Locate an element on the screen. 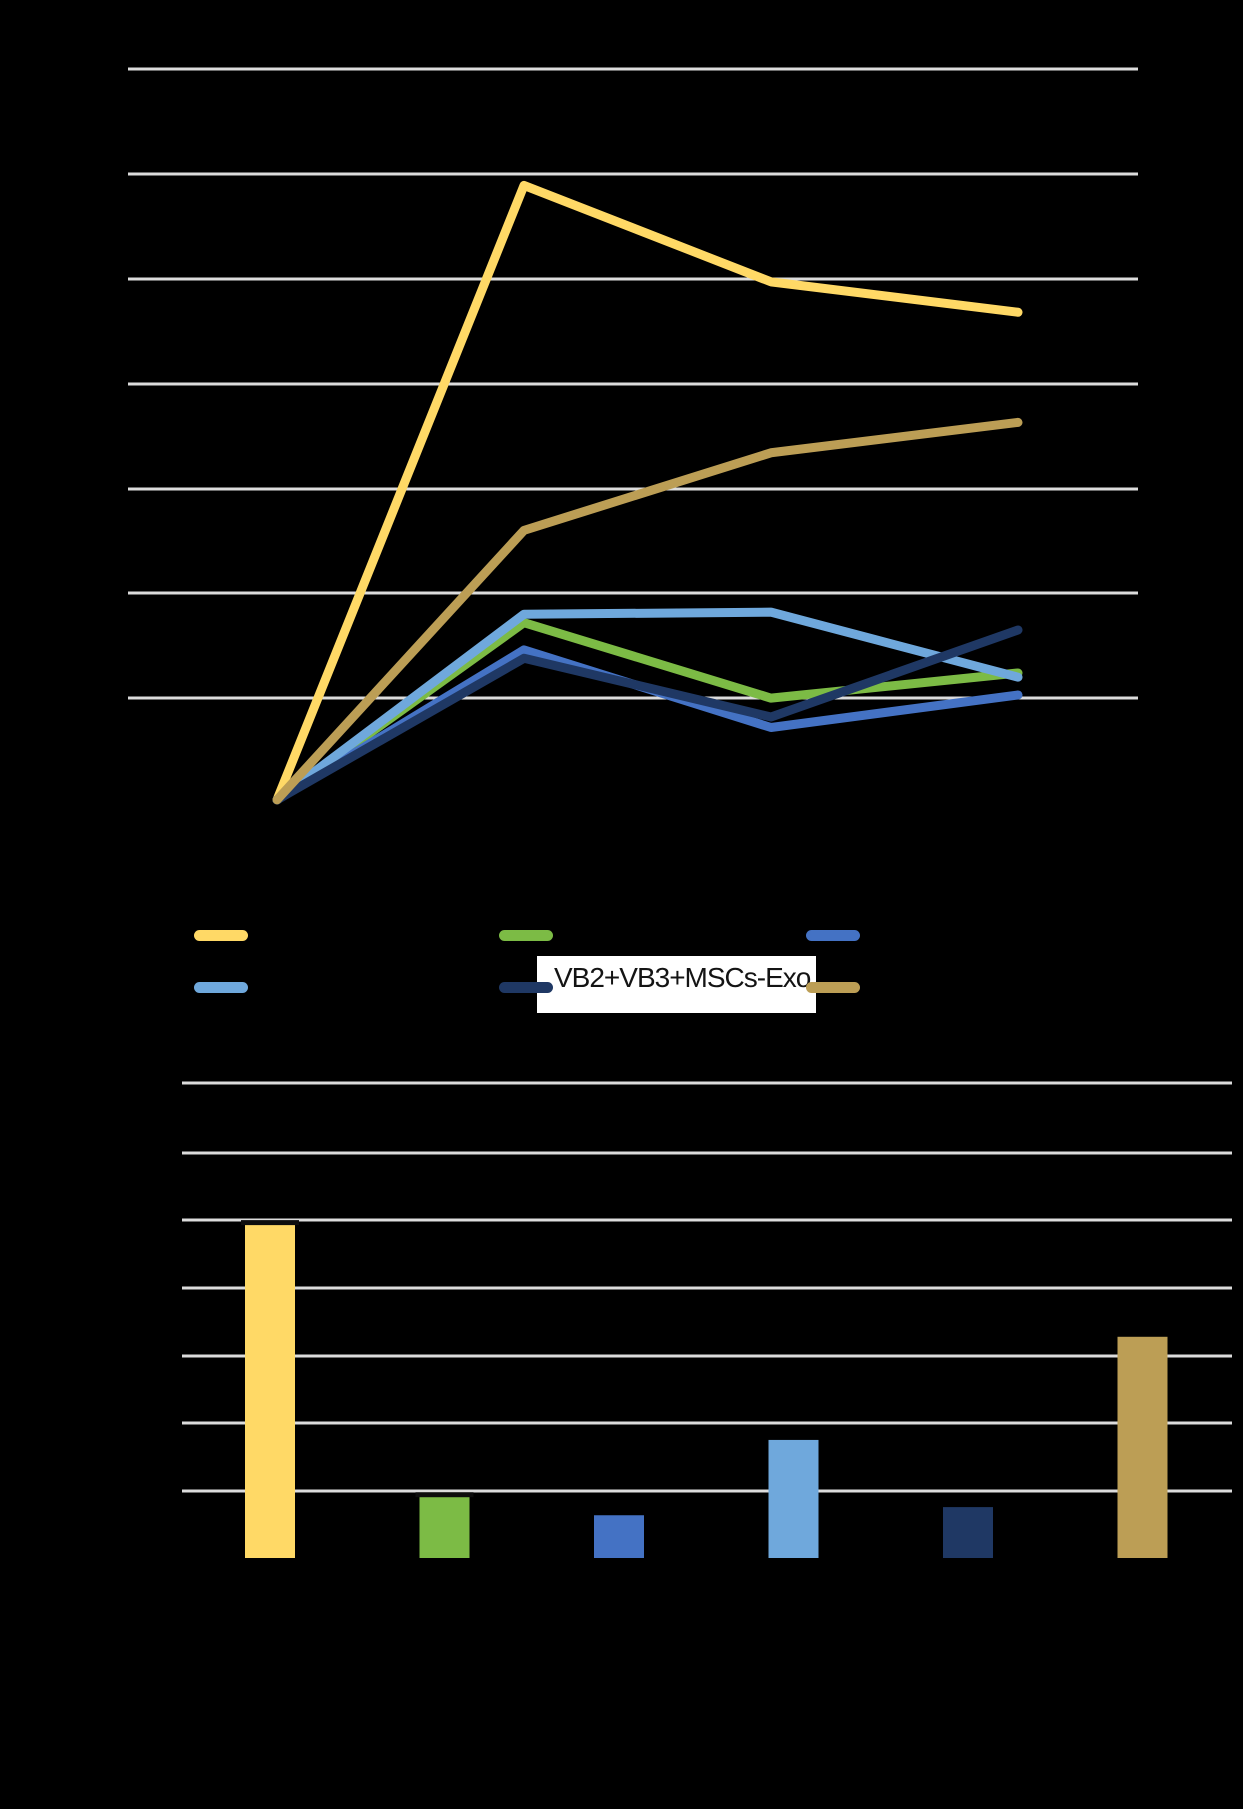 The height and width of the screenshot is (1809, 1243). line-series-tan is located at coordinates (647, 611).